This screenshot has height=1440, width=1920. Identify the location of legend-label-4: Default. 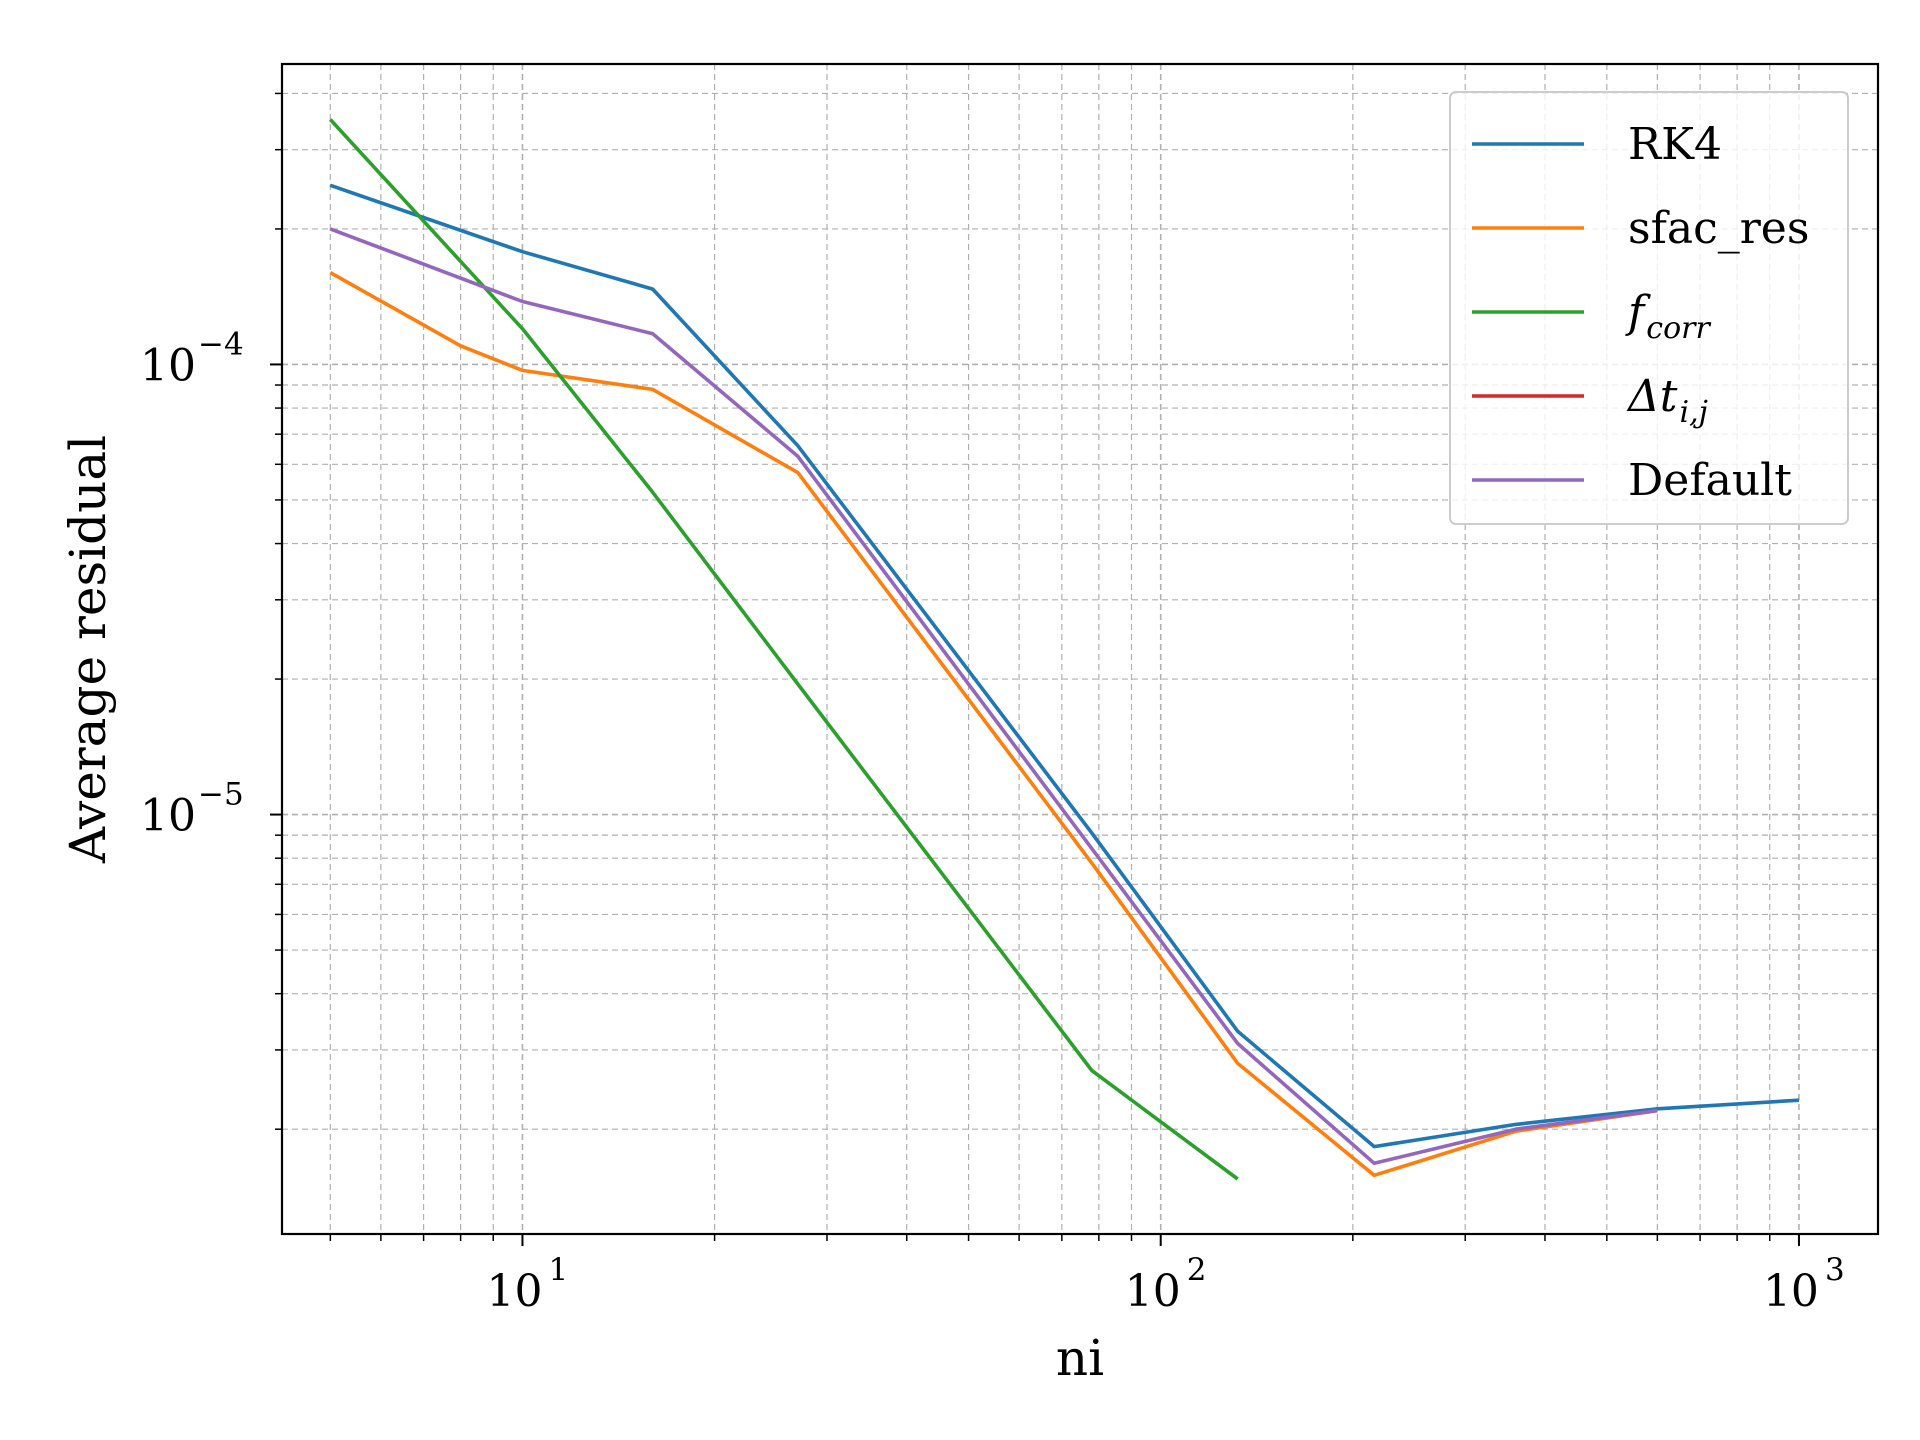
(1710, 480).